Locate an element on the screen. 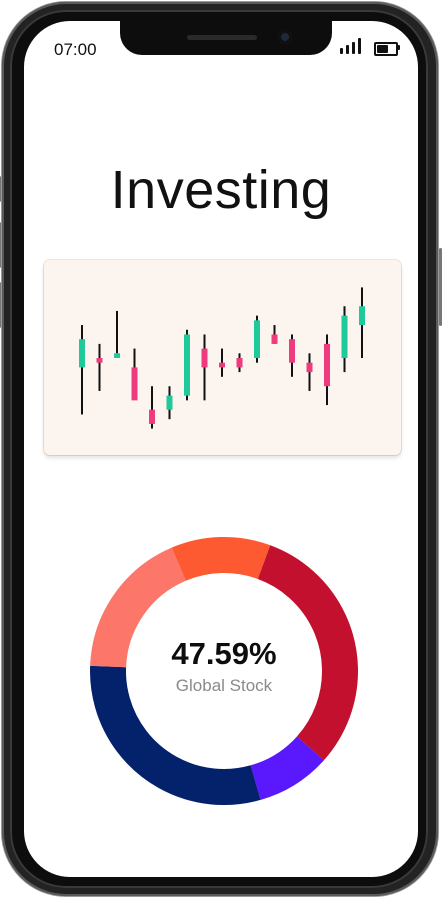 The image size is (442, 900). donut-value: 47.59% is located at coordinates (224, 653).